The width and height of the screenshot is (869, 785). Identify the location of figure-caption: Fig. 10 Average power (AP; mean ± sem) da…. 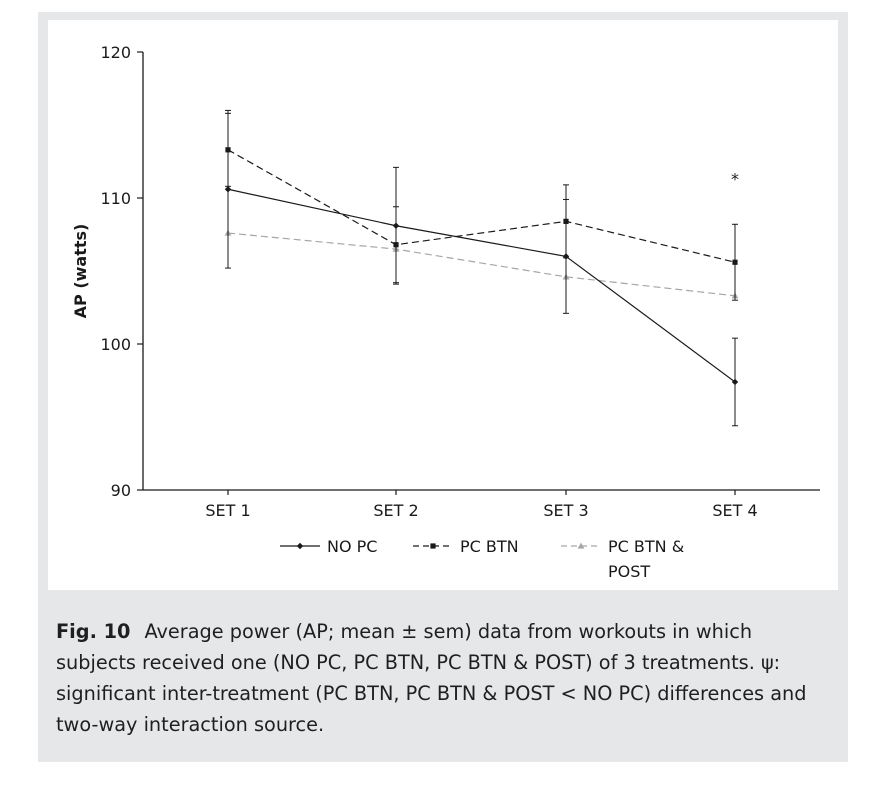
(443, 678).